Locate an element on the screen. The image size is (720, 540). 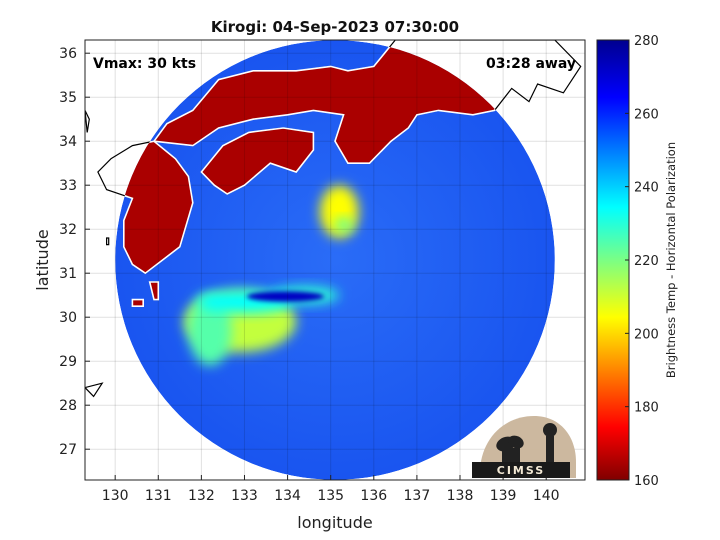
precipitation-features is located at coordinates (271, 275).